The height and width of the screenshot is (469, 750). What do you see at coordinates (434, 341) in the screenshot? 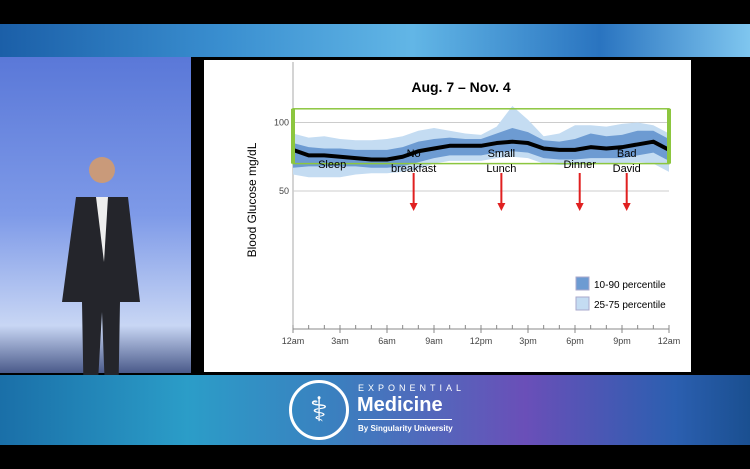
I see `x-tick-label: 9am` at bounding box center [434, 341].